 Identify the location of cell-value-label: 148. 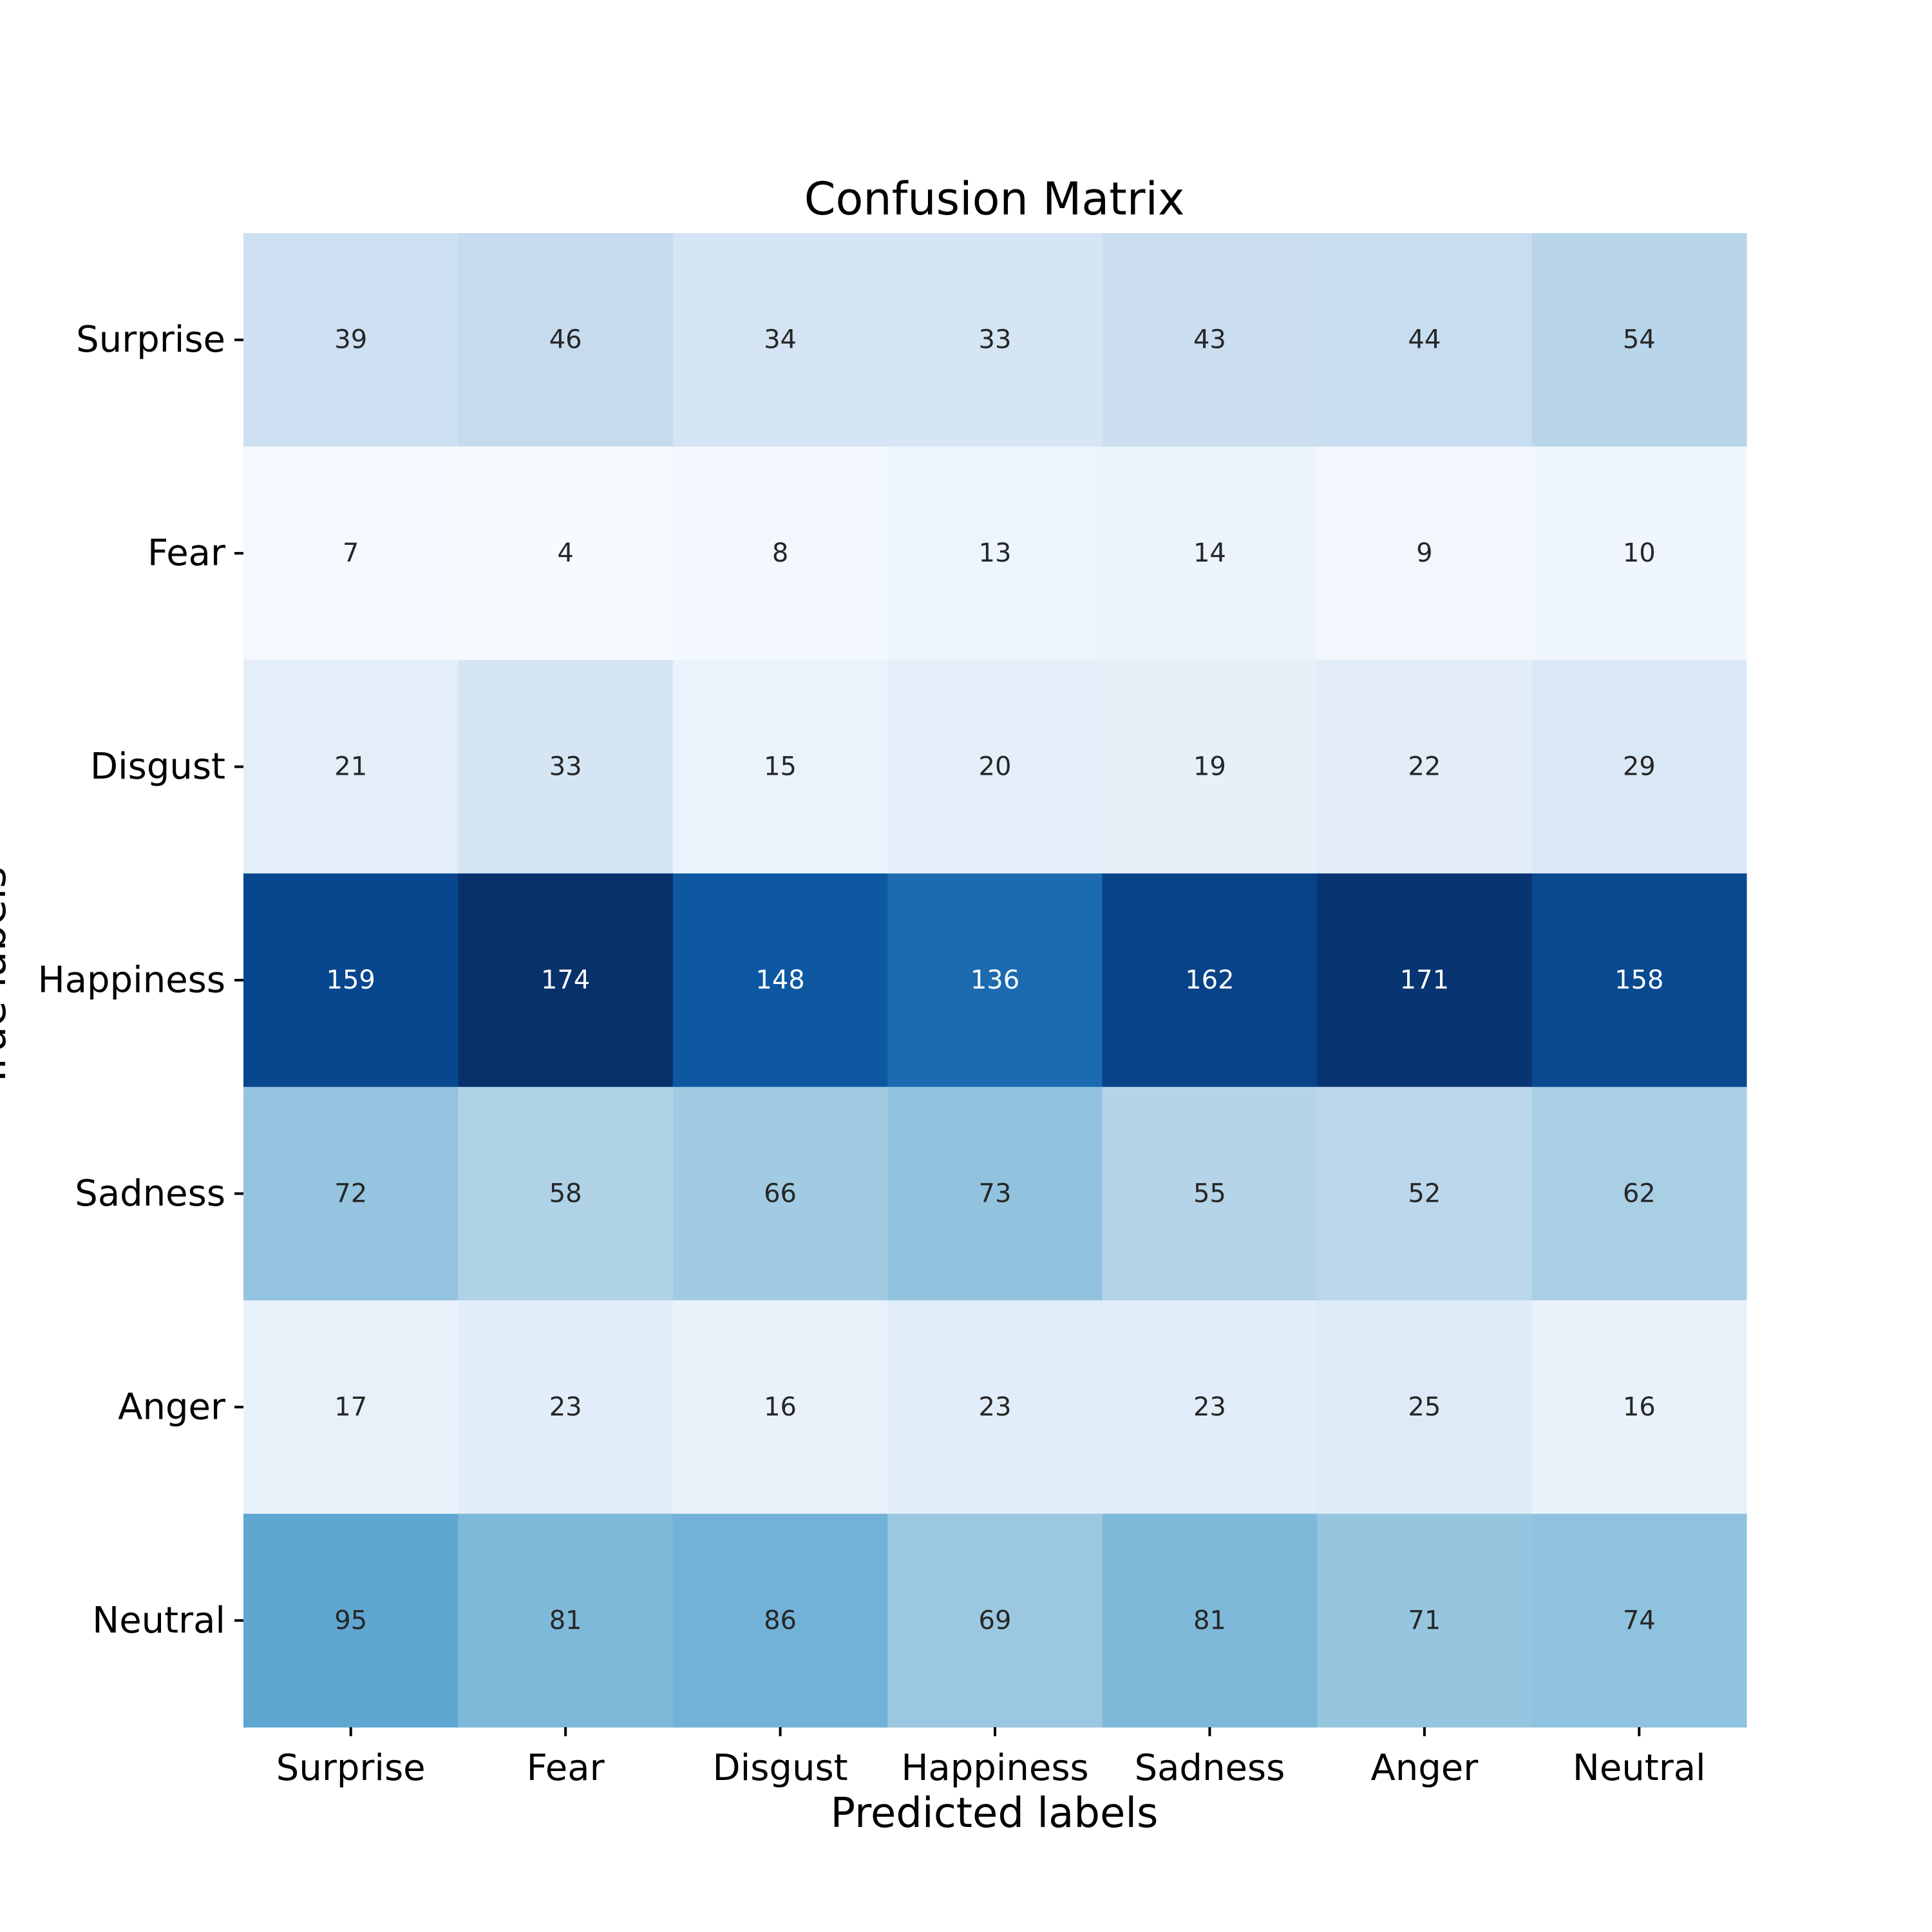
(780, 980).